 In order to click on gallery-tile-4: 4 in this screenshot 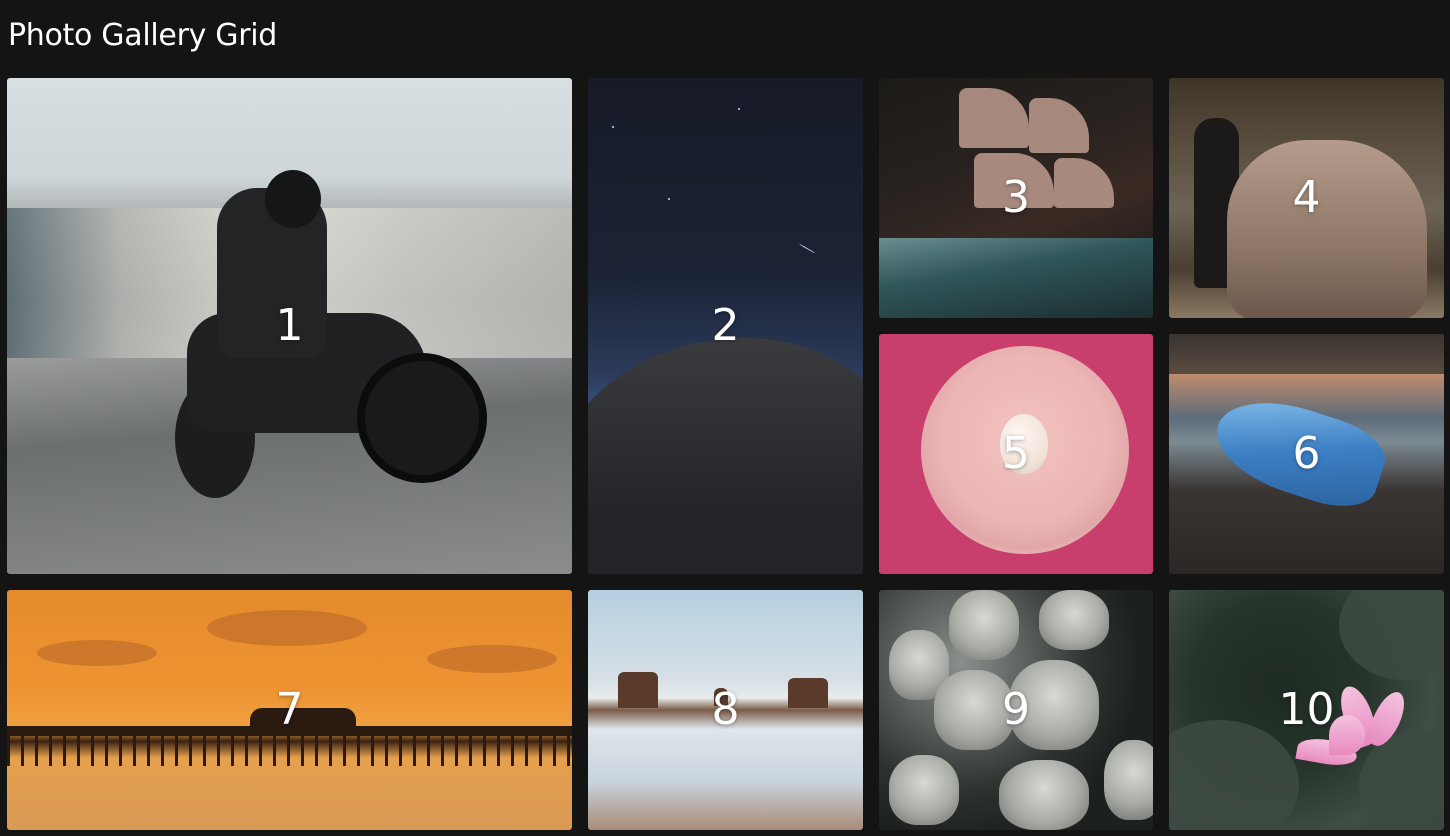, I will do `click(1306, 198)`.